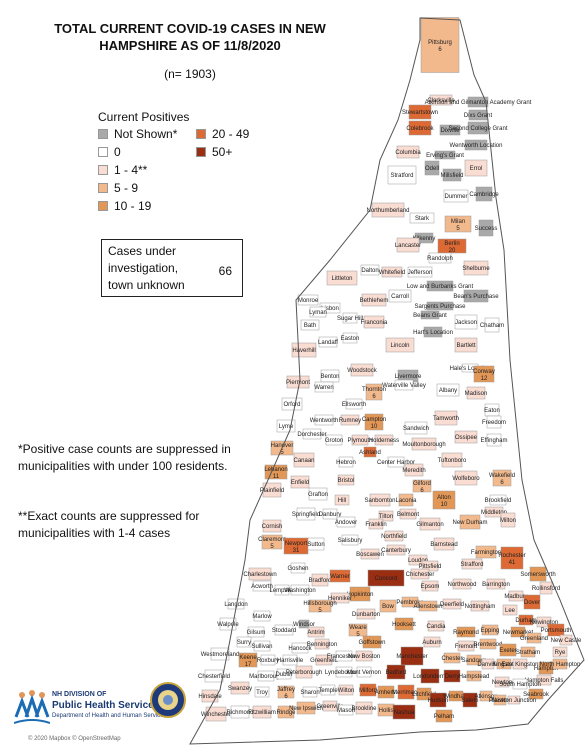 This screenshot has width=588, height=749. Describe the element at coordinates (324, 420) in the screenshot. I see `town-wentworth: Wentworth` at that location.